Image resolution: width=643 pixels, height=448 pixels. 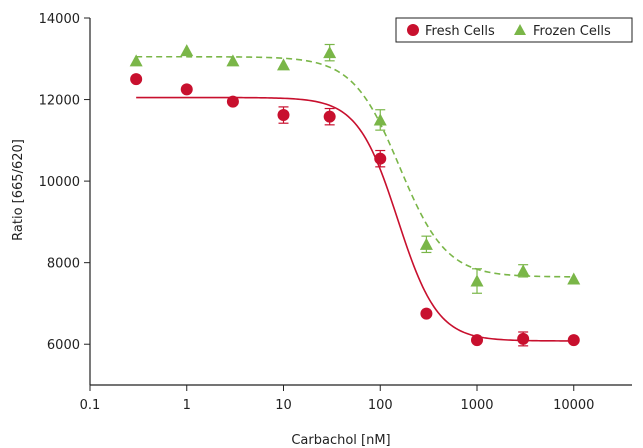 What do you see at coordinates (63, 264) in the screenshot?
I see `y-tick-label: 8000` at bounding box center [63, 264].